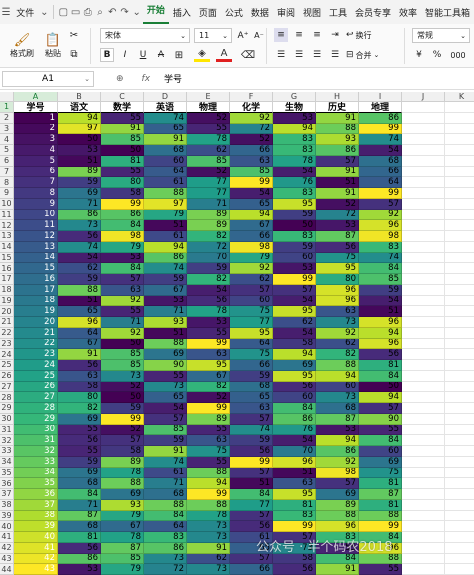 The image size is (474, 575). What do you see at coordinates (122, 290) in the screenshot?
I see `score-cell: 63` at bounding box center [122, 290].